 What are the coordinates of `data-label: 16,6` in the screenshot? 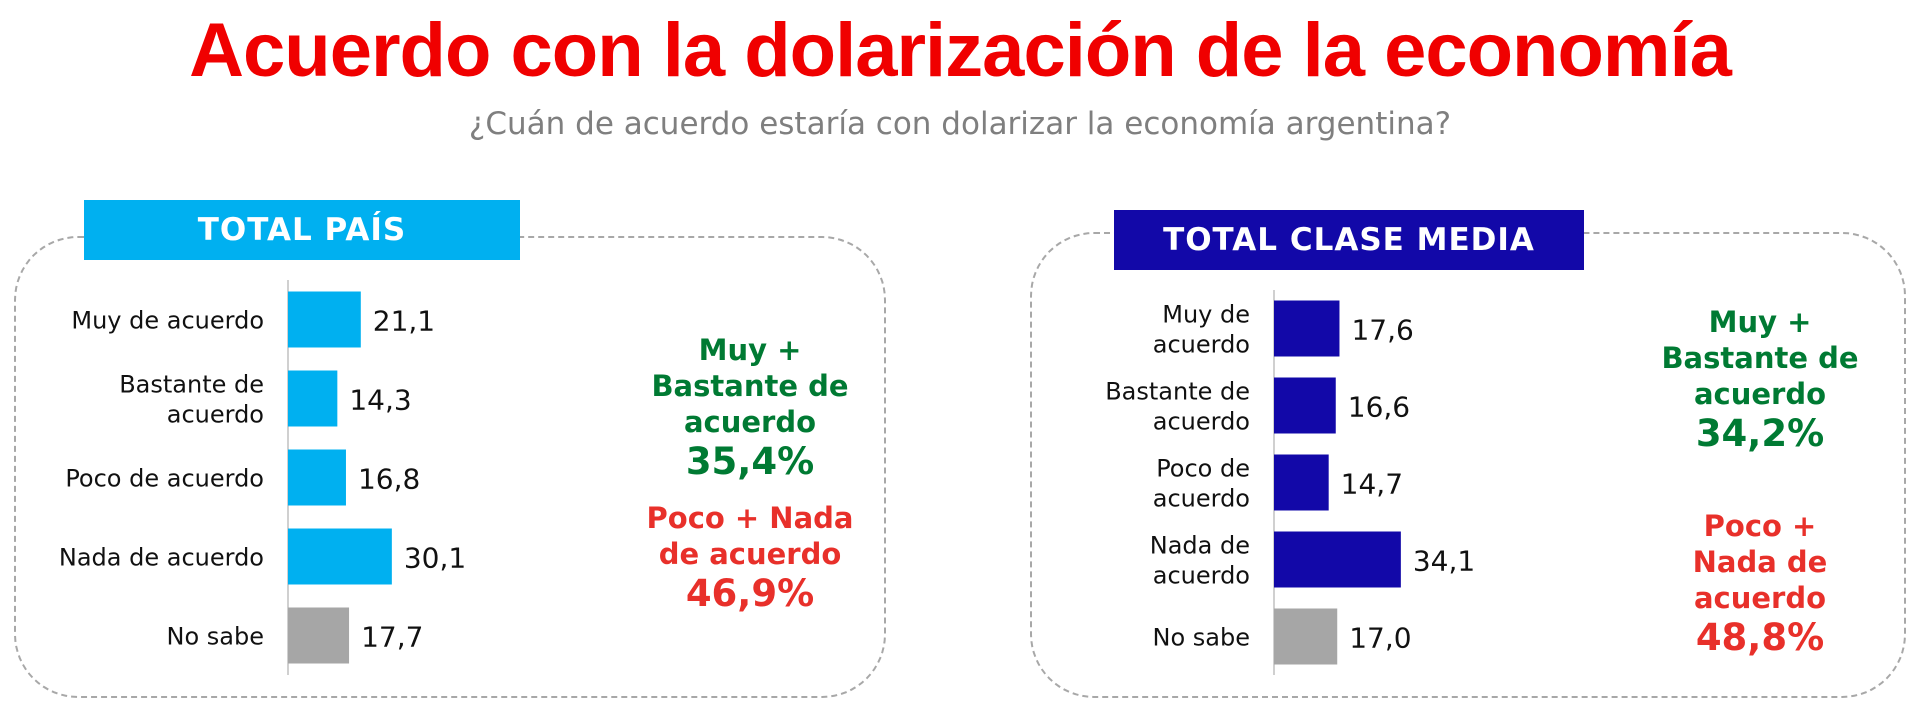 It's located at (1379, 407).